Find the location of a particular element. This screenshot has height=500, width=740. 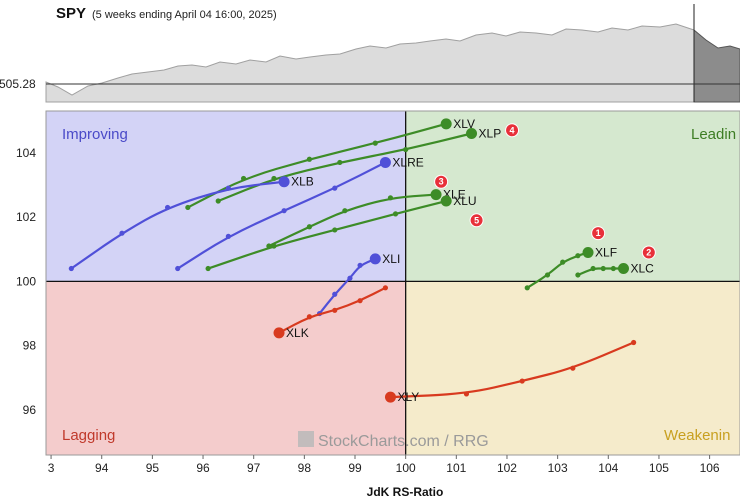

marker-label-4: 4 is located at coordinates (512, 130).